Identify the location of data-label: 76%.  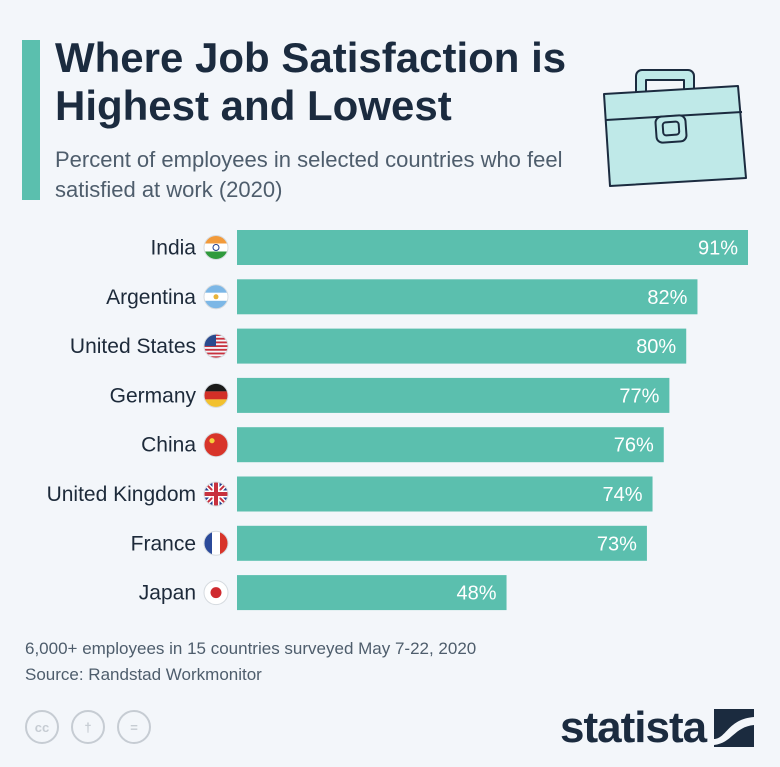
(634, 446).